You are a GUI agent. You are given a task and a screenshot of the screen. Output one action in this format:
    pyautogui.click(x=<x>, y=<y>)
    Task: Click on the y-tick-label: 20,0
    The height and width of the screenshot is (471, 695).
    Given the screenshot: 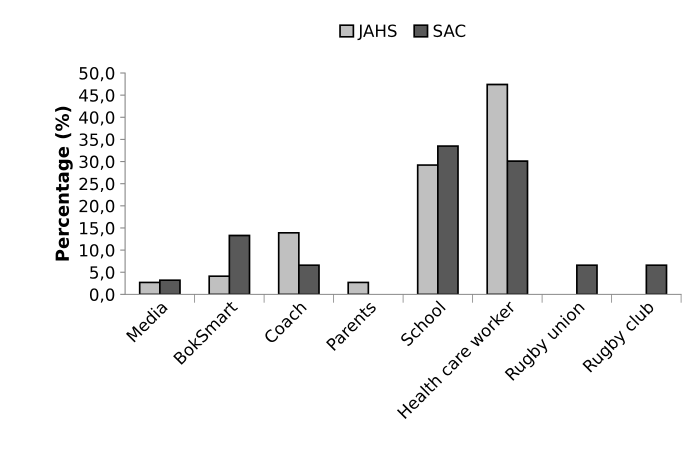 What is the action you would take?
    pyautogui.click(x=96, y=207)
    